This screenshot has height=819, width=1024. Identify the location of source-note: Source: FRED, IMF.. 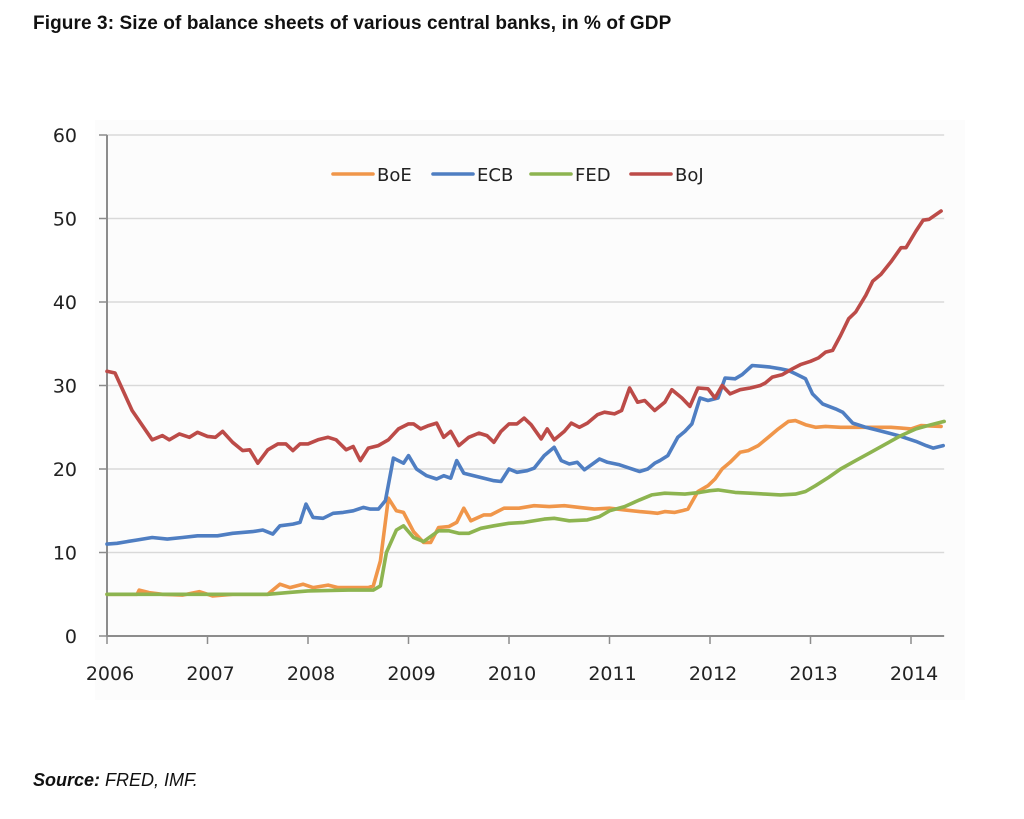
(115, 780).